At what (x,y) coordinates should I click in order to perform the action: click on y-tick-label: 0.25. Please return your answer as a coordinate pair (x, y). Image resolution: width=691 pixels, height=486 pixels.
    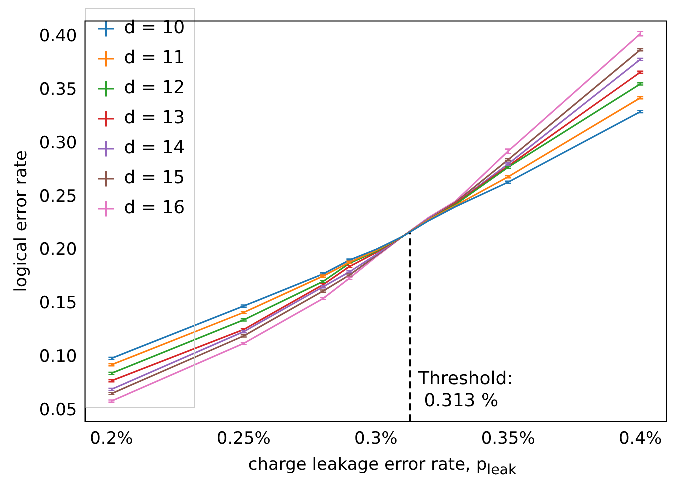
    Looking at the image, I should click on (58, 196).